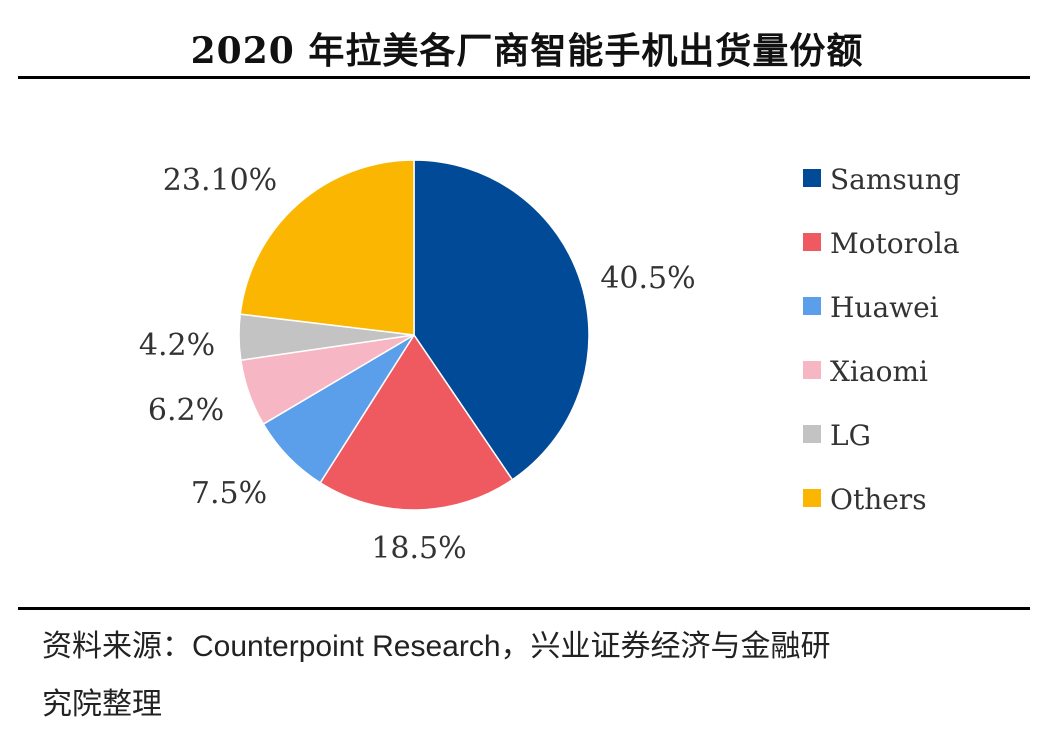 This screenshot has width=1054, height=742. What do you see at coordinates (327, 247) in the screenshot?
I see `pie-slice-others` at bounding box center [327, 247].